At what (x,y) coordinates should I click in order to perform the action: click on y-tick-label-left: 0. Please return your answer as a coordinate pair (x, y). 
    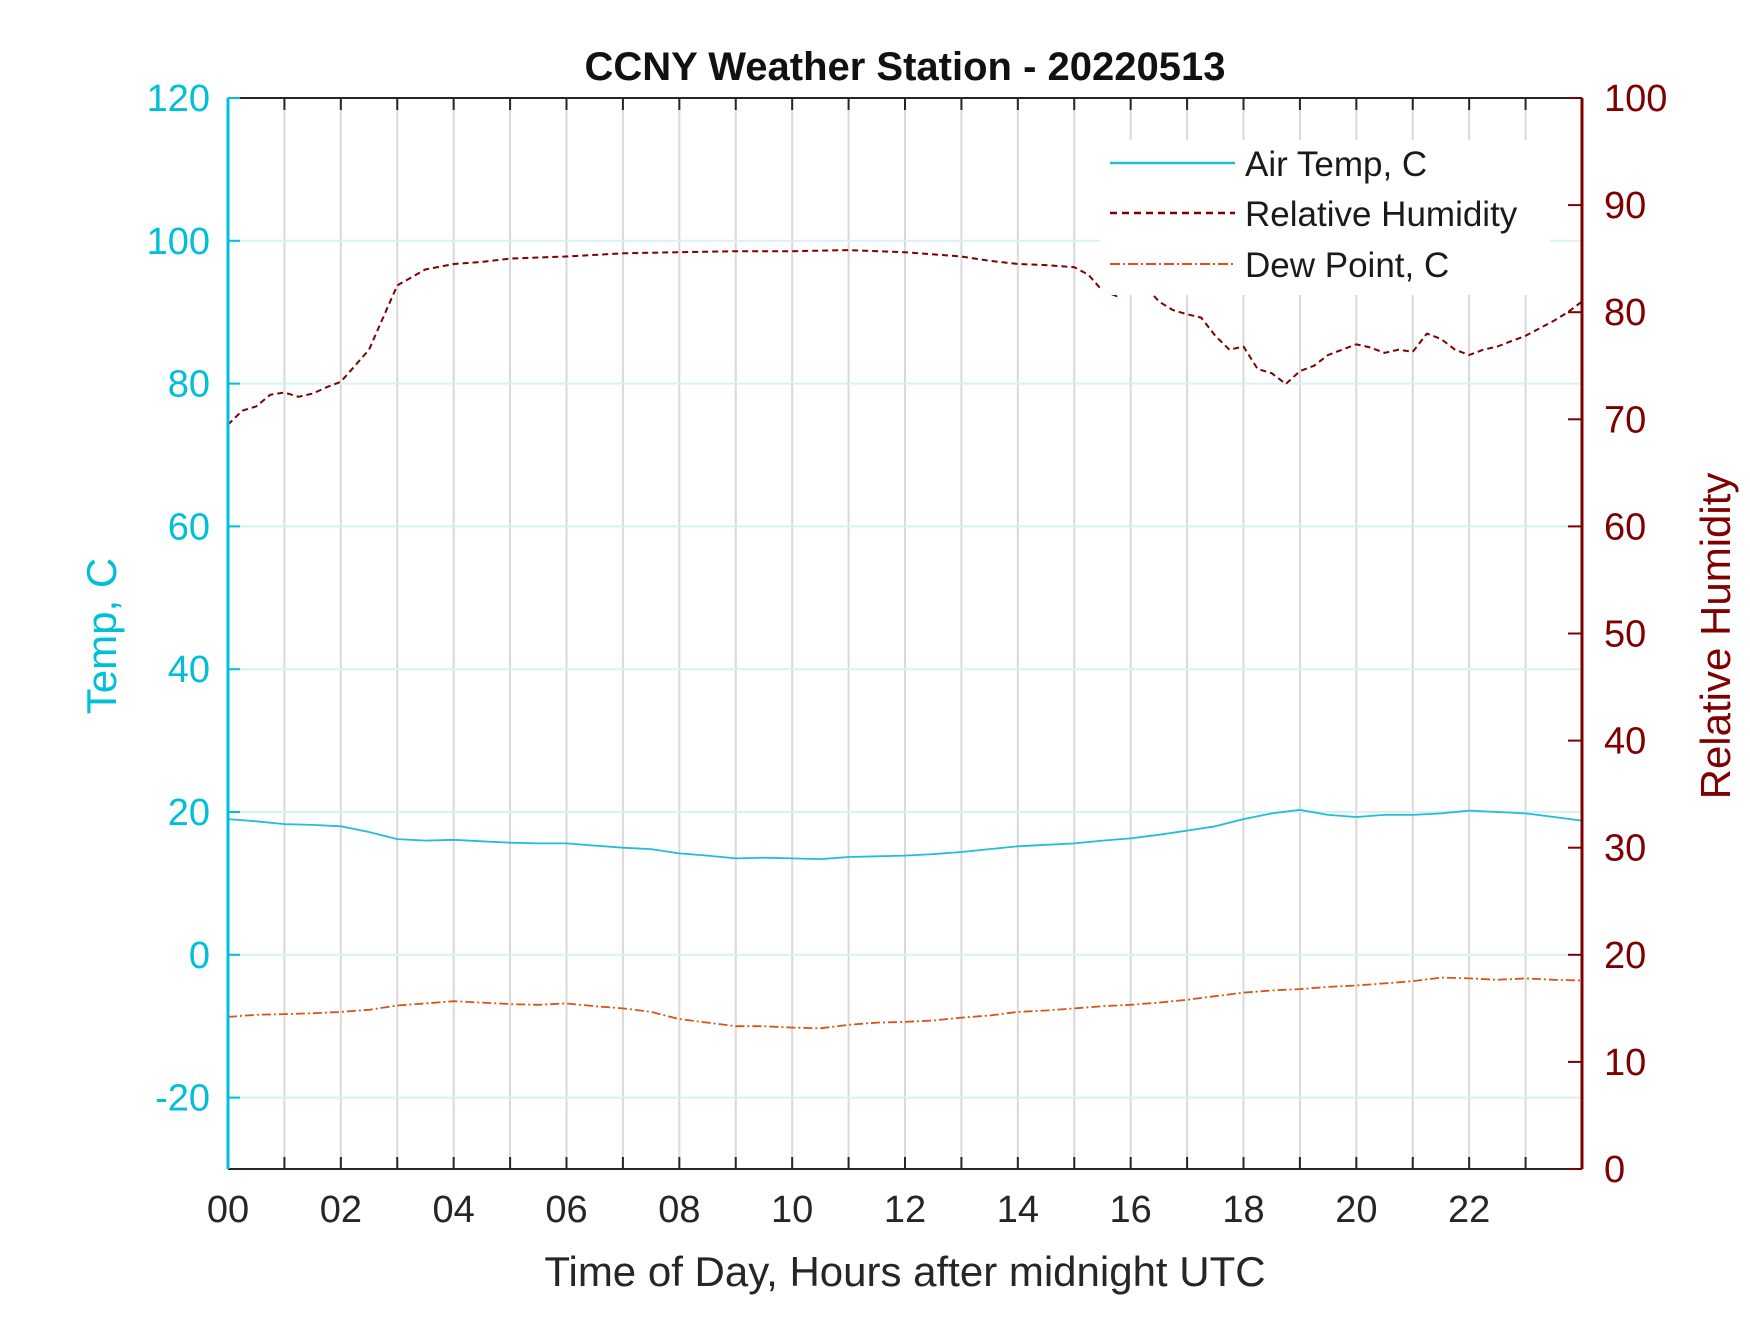
    Looking at the image, I should click on (199, 956).